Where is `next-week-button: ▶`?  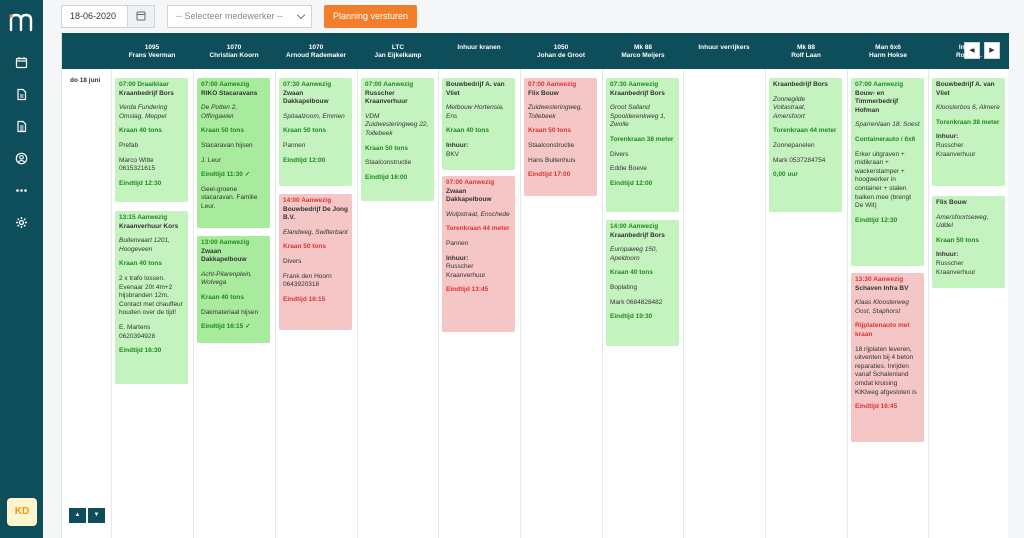
next-week-button: ▶ is located at coordinates (992, 50).